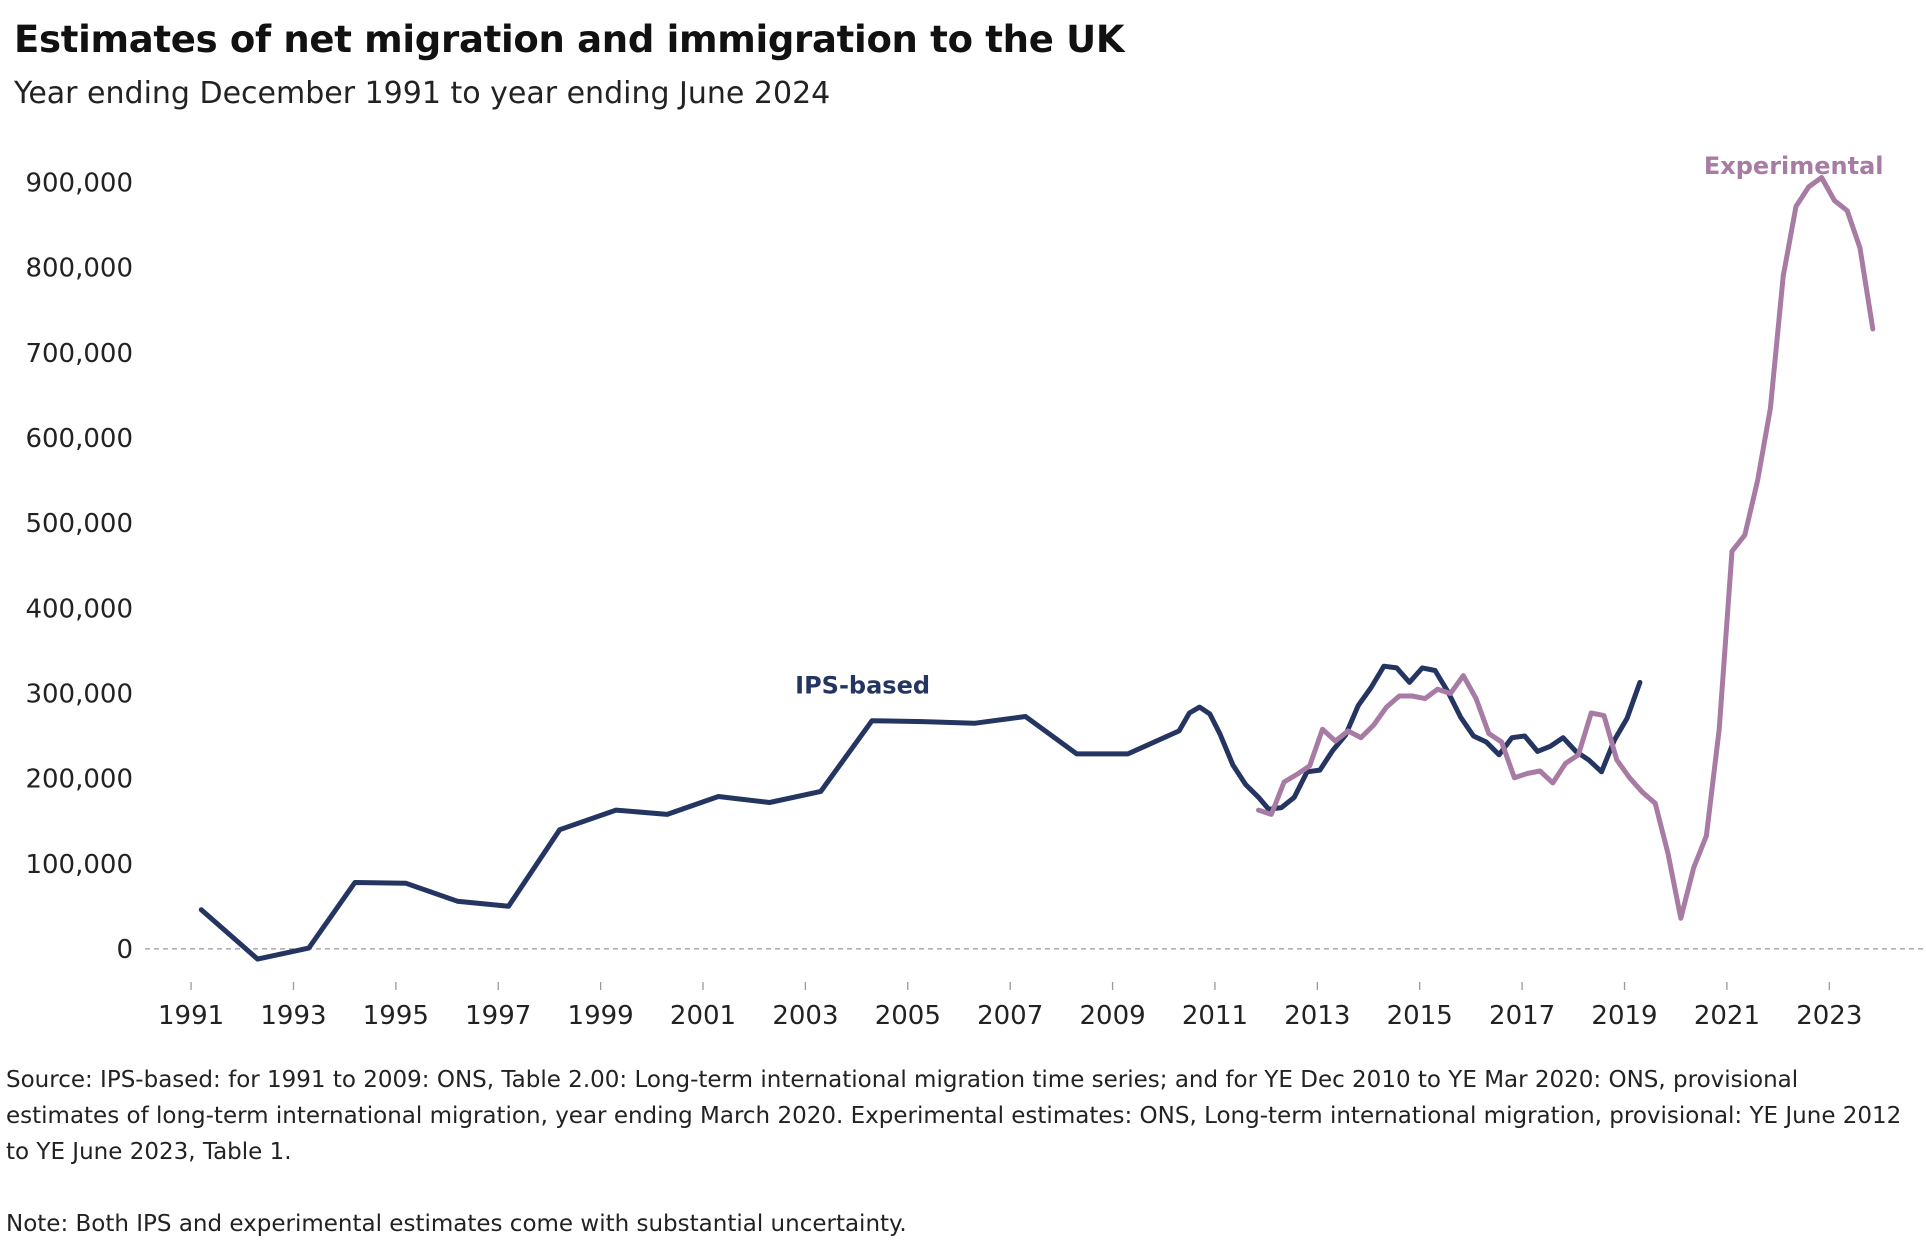  What do you see at coordinates (1215, 1016) in the screenshot?
I see `x-tick-label: 2011` at bounding box center [1215, 1016].